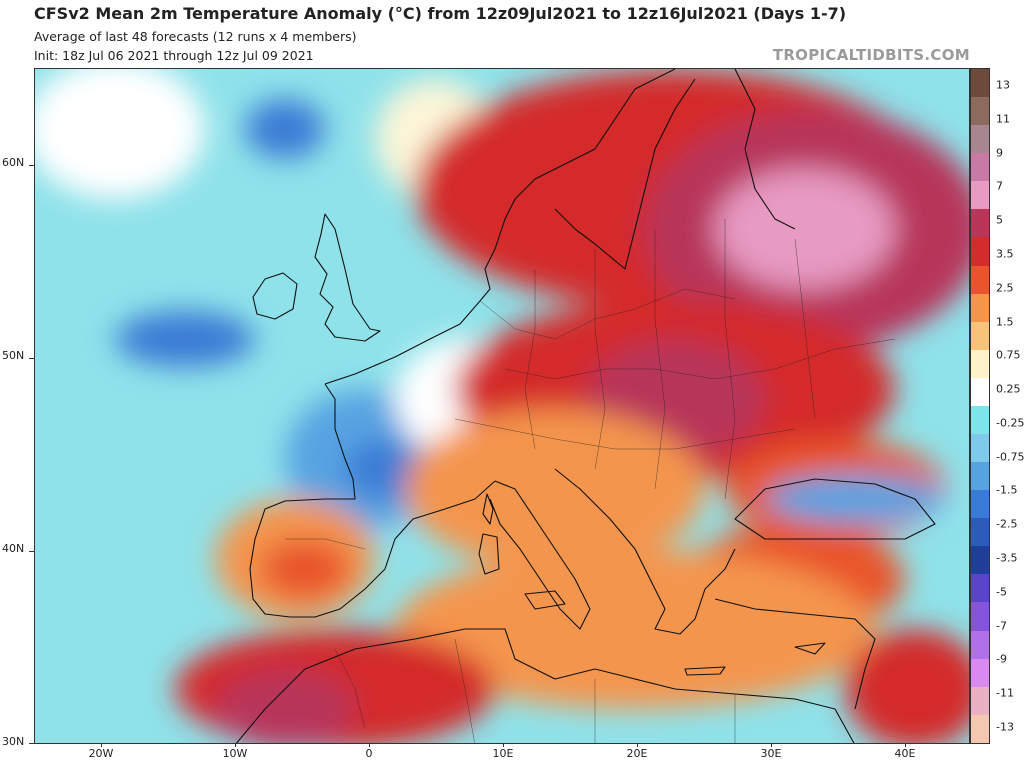 The height and width of the screenshot is (763, 1024). Describe the element at coordinates (1007, 558) in the screenshot. I see `colorbar-label: -3.5` at that location.